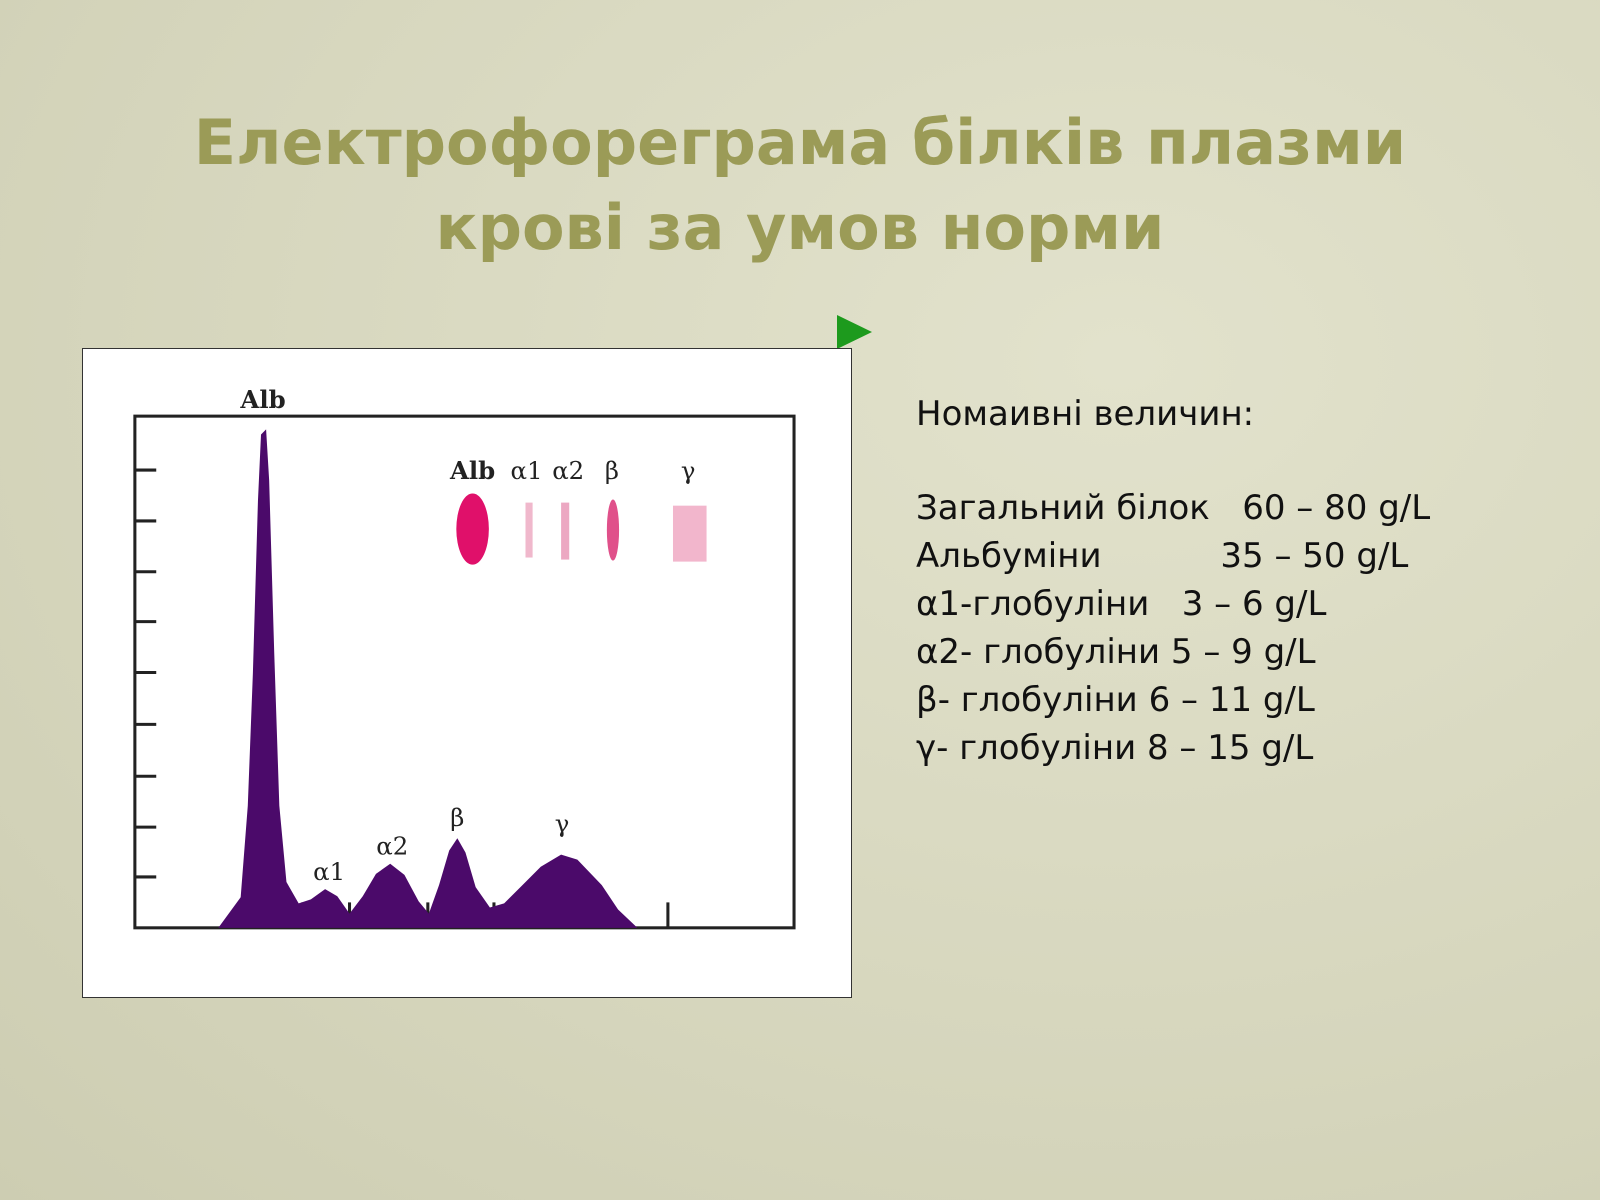  What do you see at coordinates (329, 871) in the screenshot?
I see `peak-label: α1` at bounding box center [329, 871].